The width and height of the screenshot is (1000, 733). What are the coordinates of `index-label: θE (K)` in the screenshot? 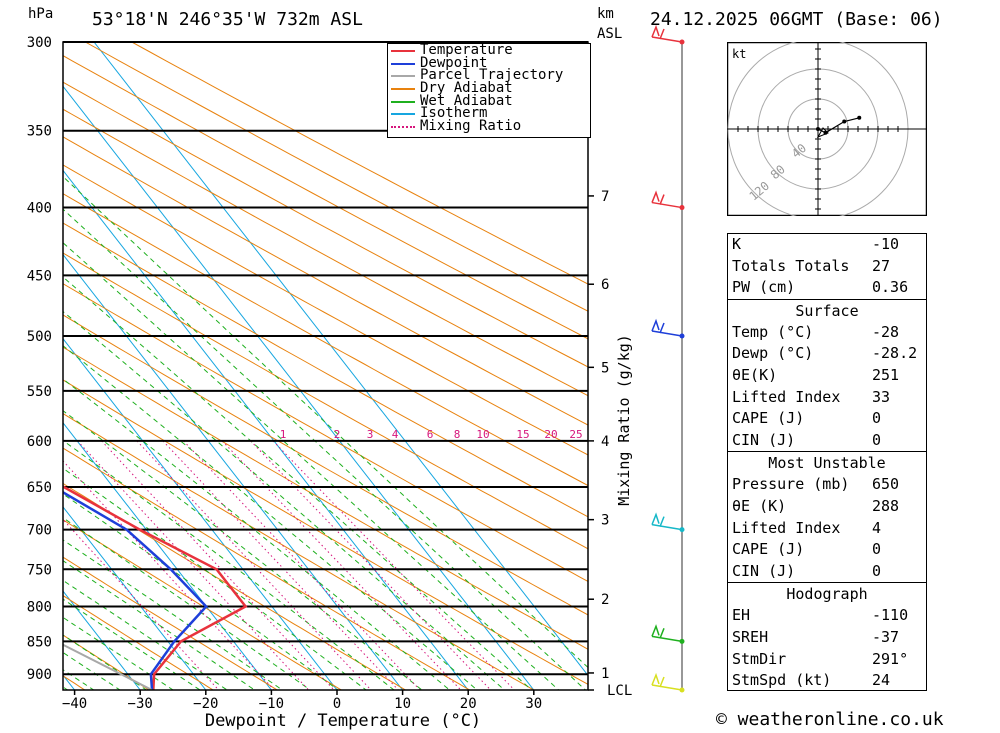 It's located at (759, 505).